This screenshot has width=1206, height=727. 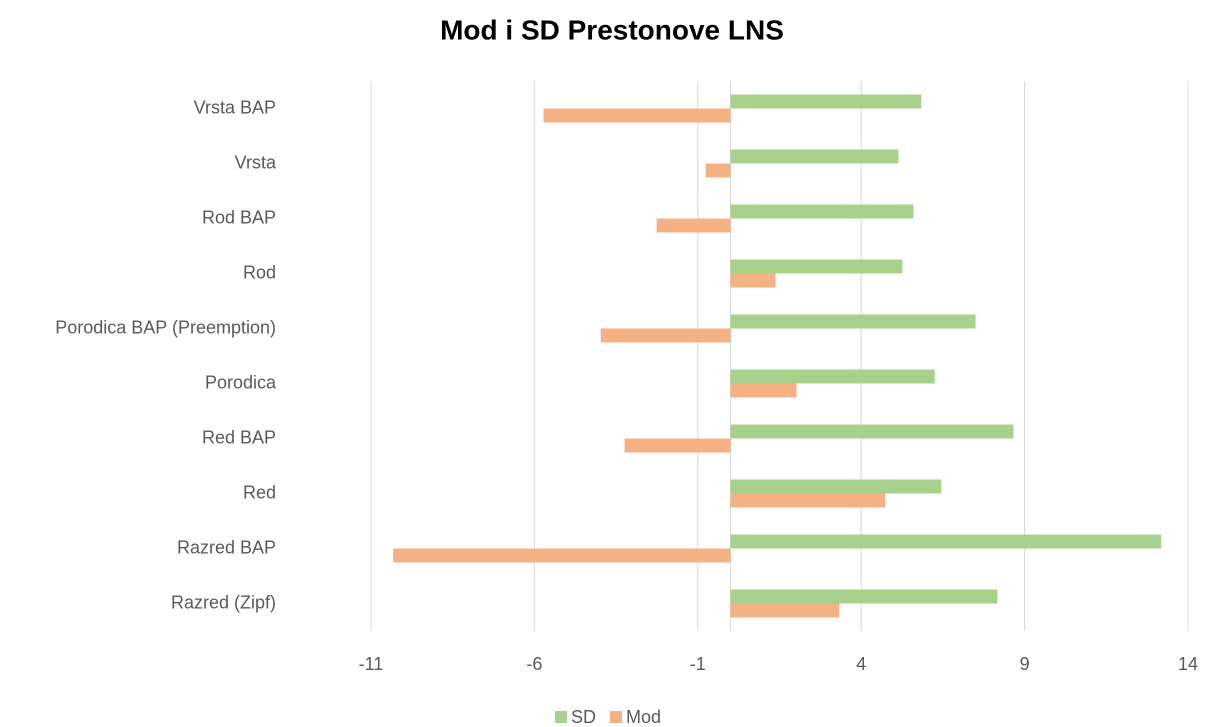 What do you see at coordinates (698, 664) in the screenshot?
I see `x-tick-label: -1` at bounding box center [698, 664].